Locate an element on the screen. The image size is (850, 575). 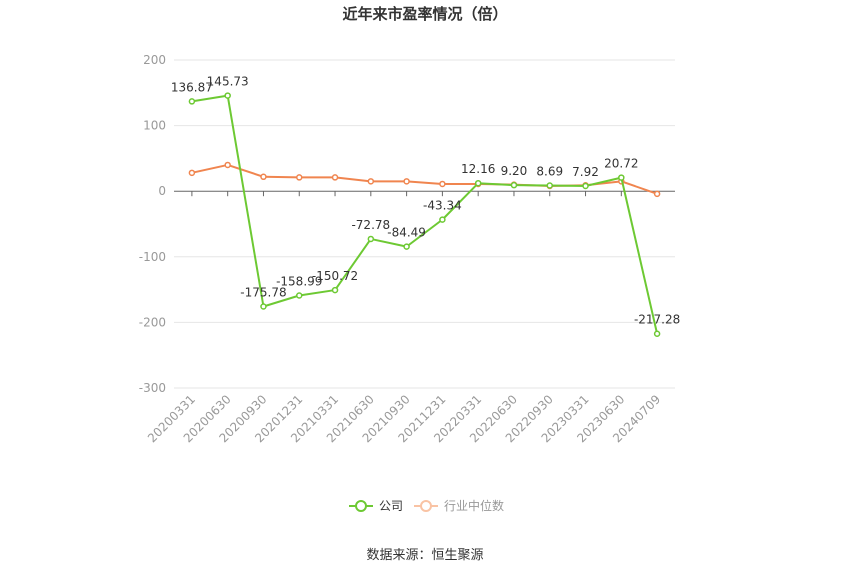
data-label-12: 20.72 is located at coordinates (621, 164).